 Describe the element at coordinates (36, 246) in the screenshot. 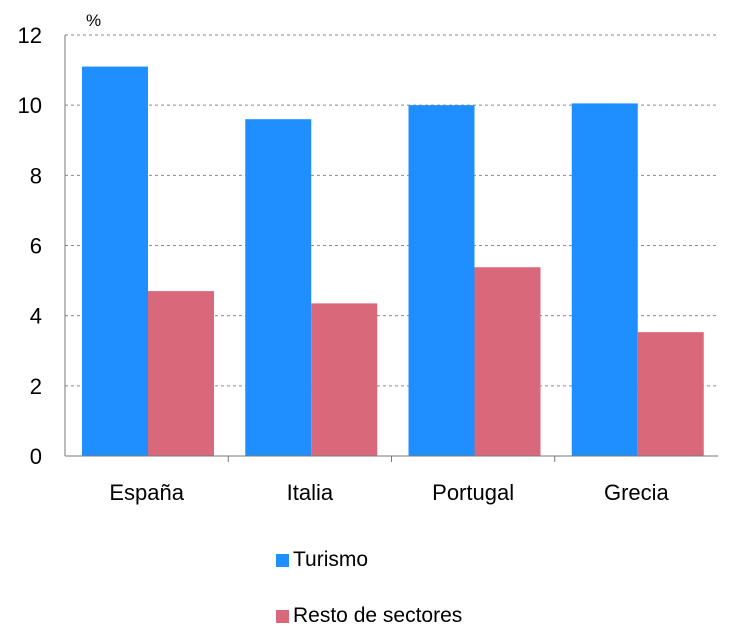

I see `y-tick-label: 6` at that location.